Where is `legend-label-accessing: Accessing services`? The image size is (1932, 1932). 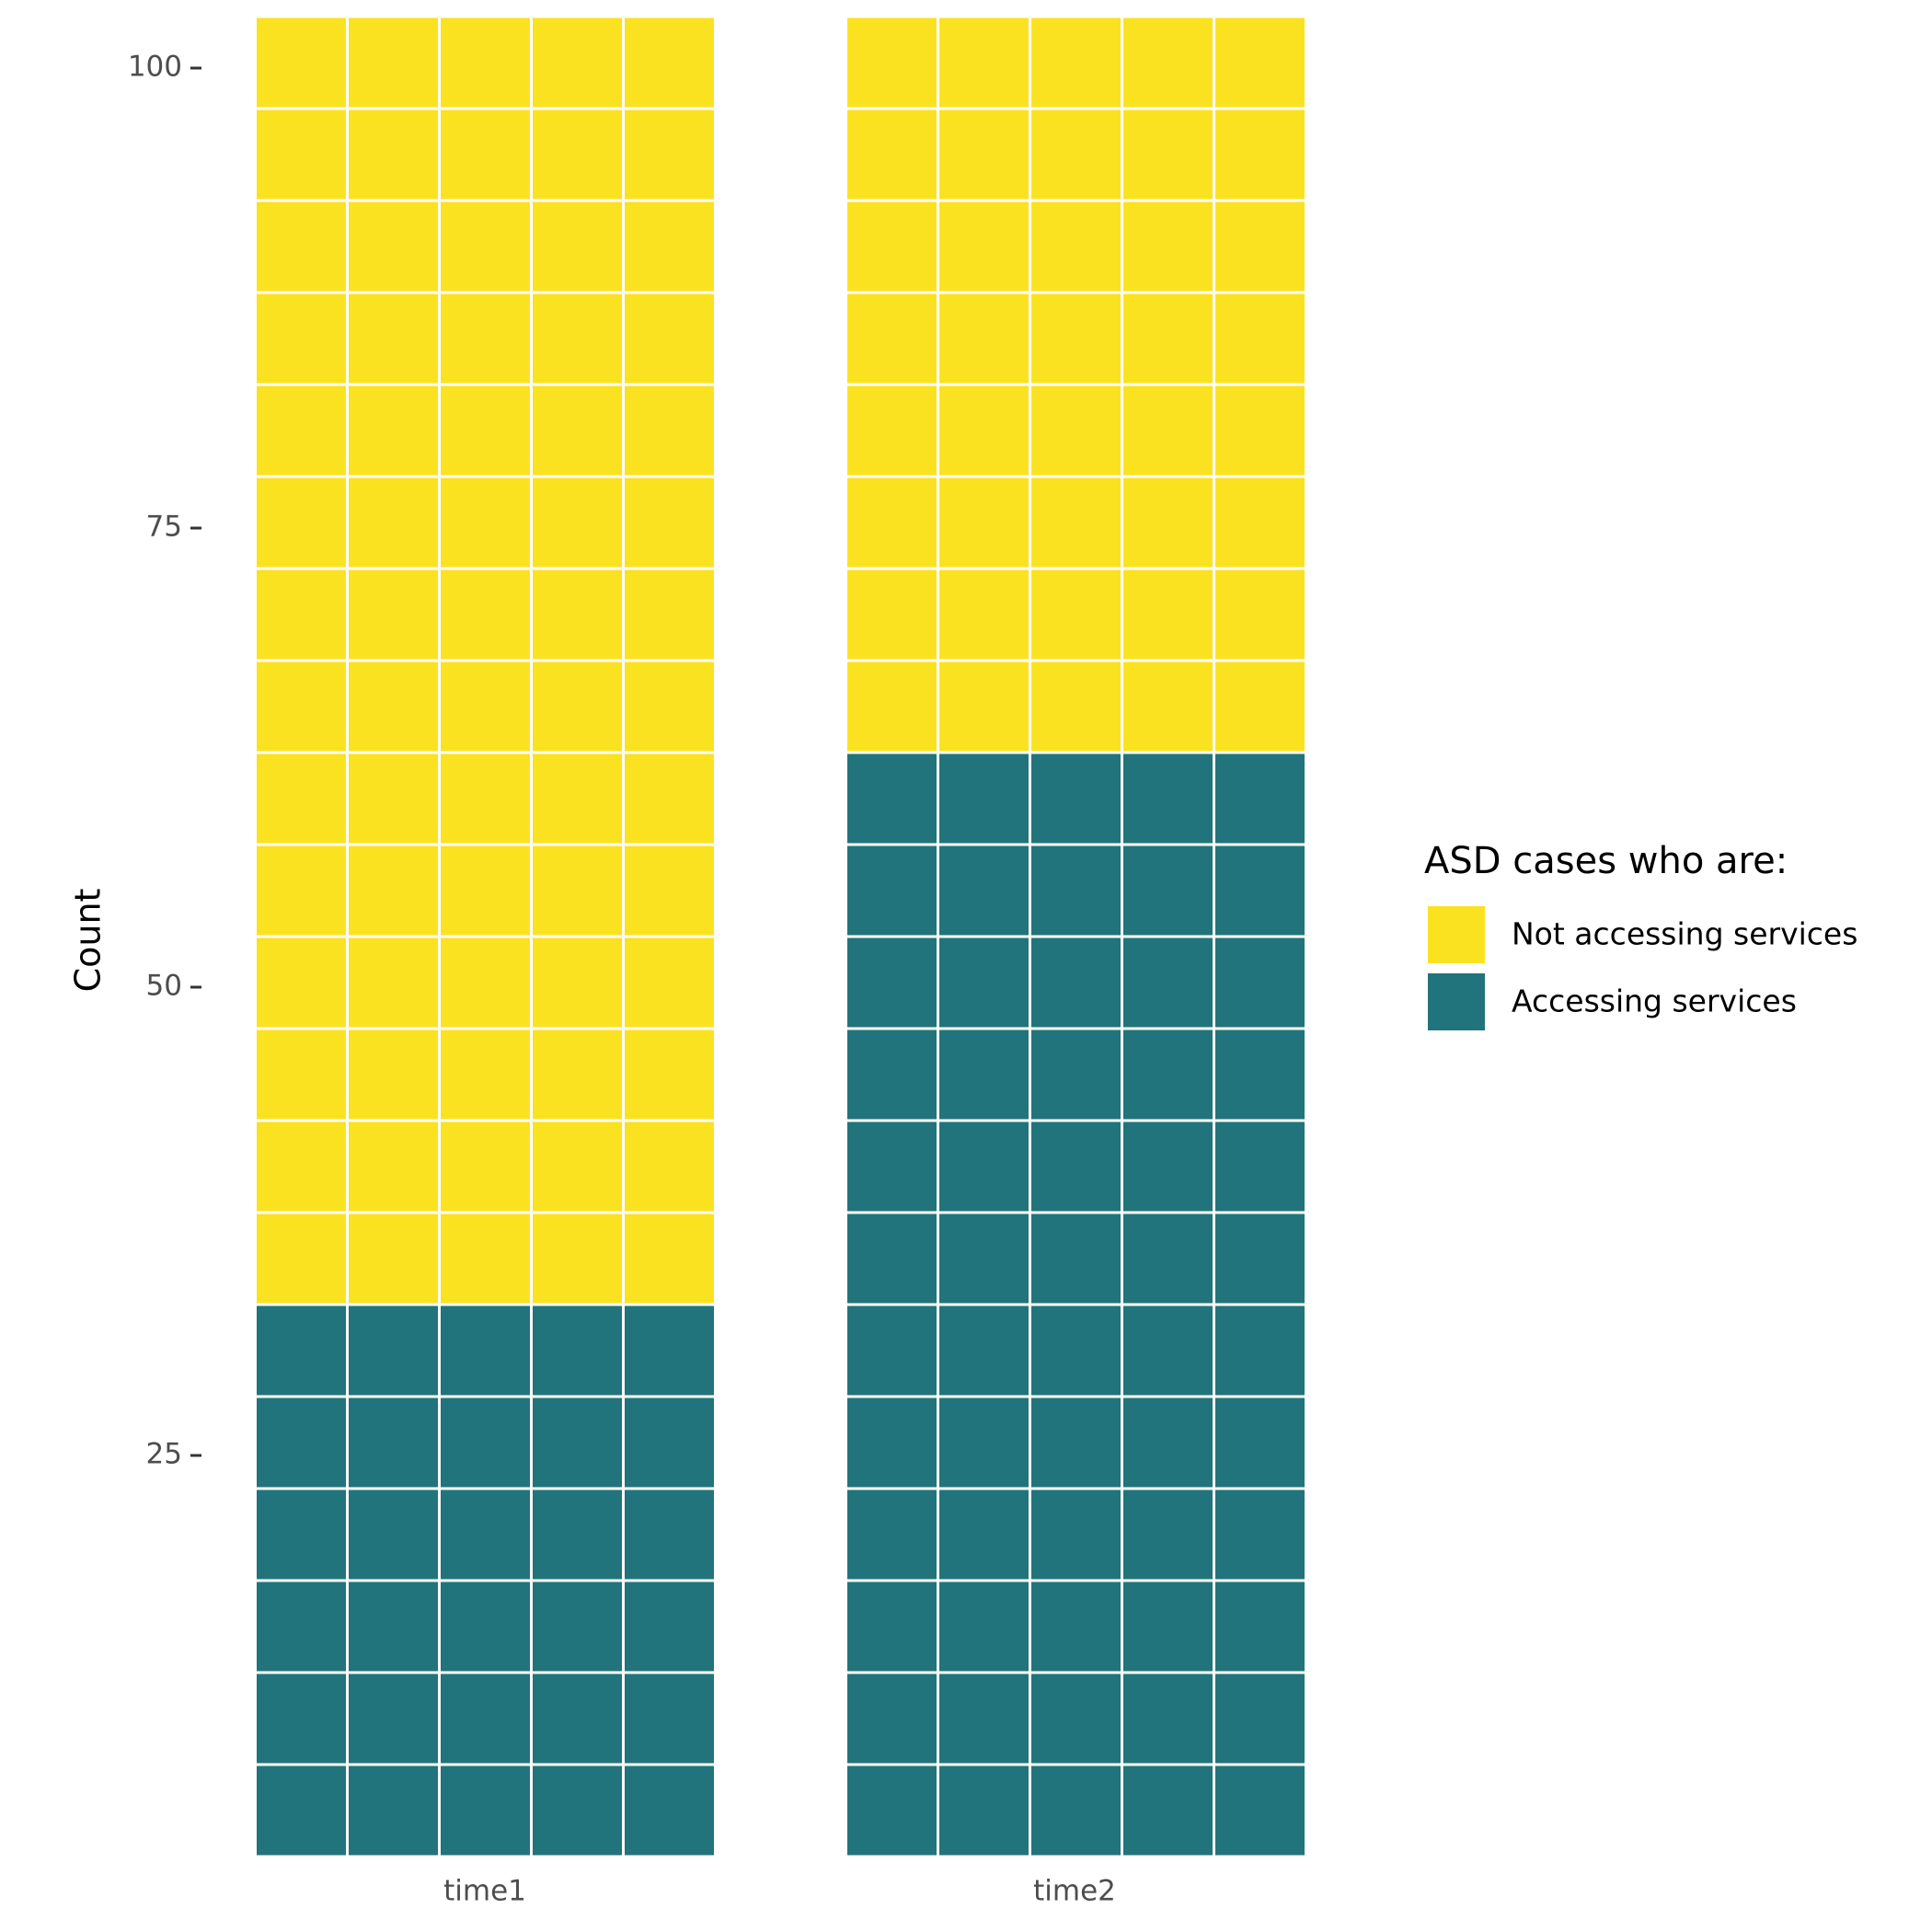
legend-label-accessing: Accessing services is located at coordinates (1654, 1001).